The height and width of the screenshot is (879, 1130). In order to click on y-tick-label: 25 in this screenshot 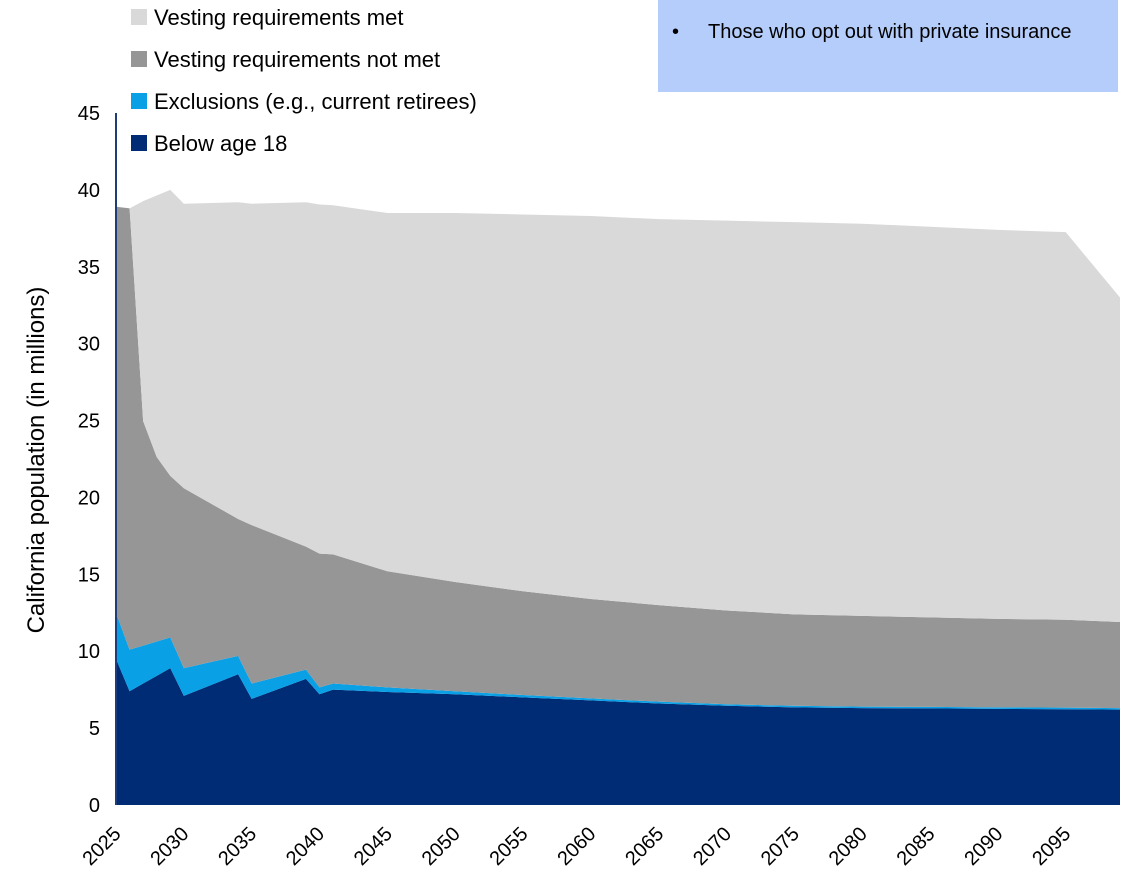, I will do `click(89, 422)`.